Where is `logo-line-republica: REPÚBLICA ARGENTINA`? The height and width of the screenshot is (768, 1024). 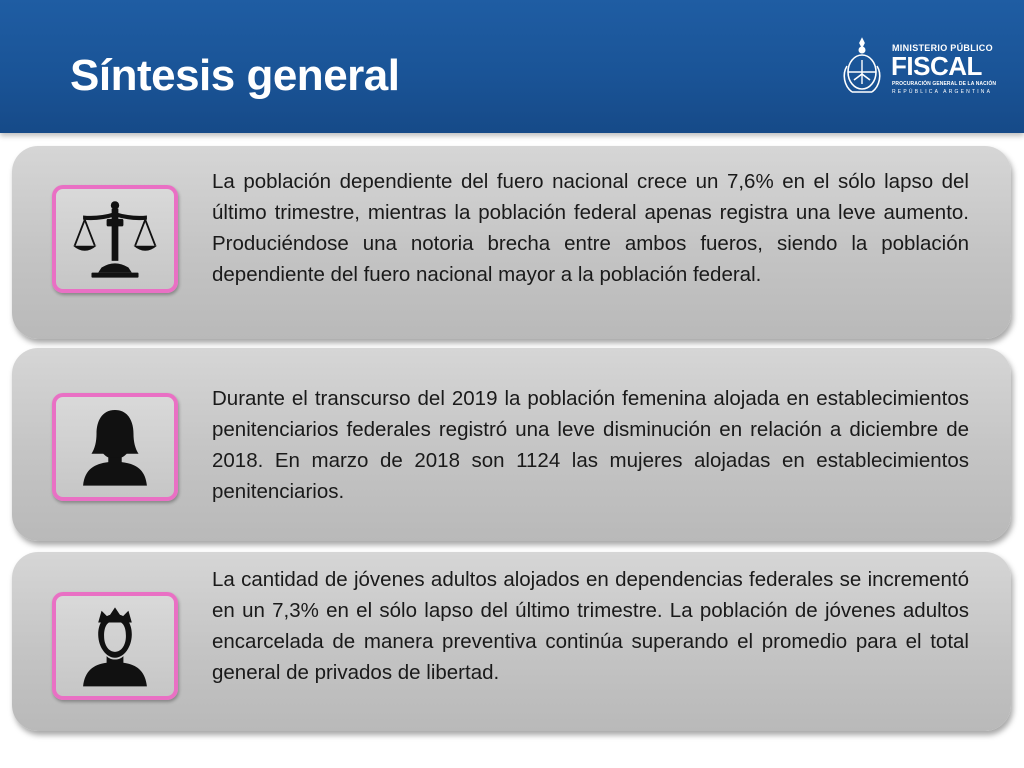 logo-line-republica: REPÚBLICA ARGENTINA is located at coordinates (942, 92).